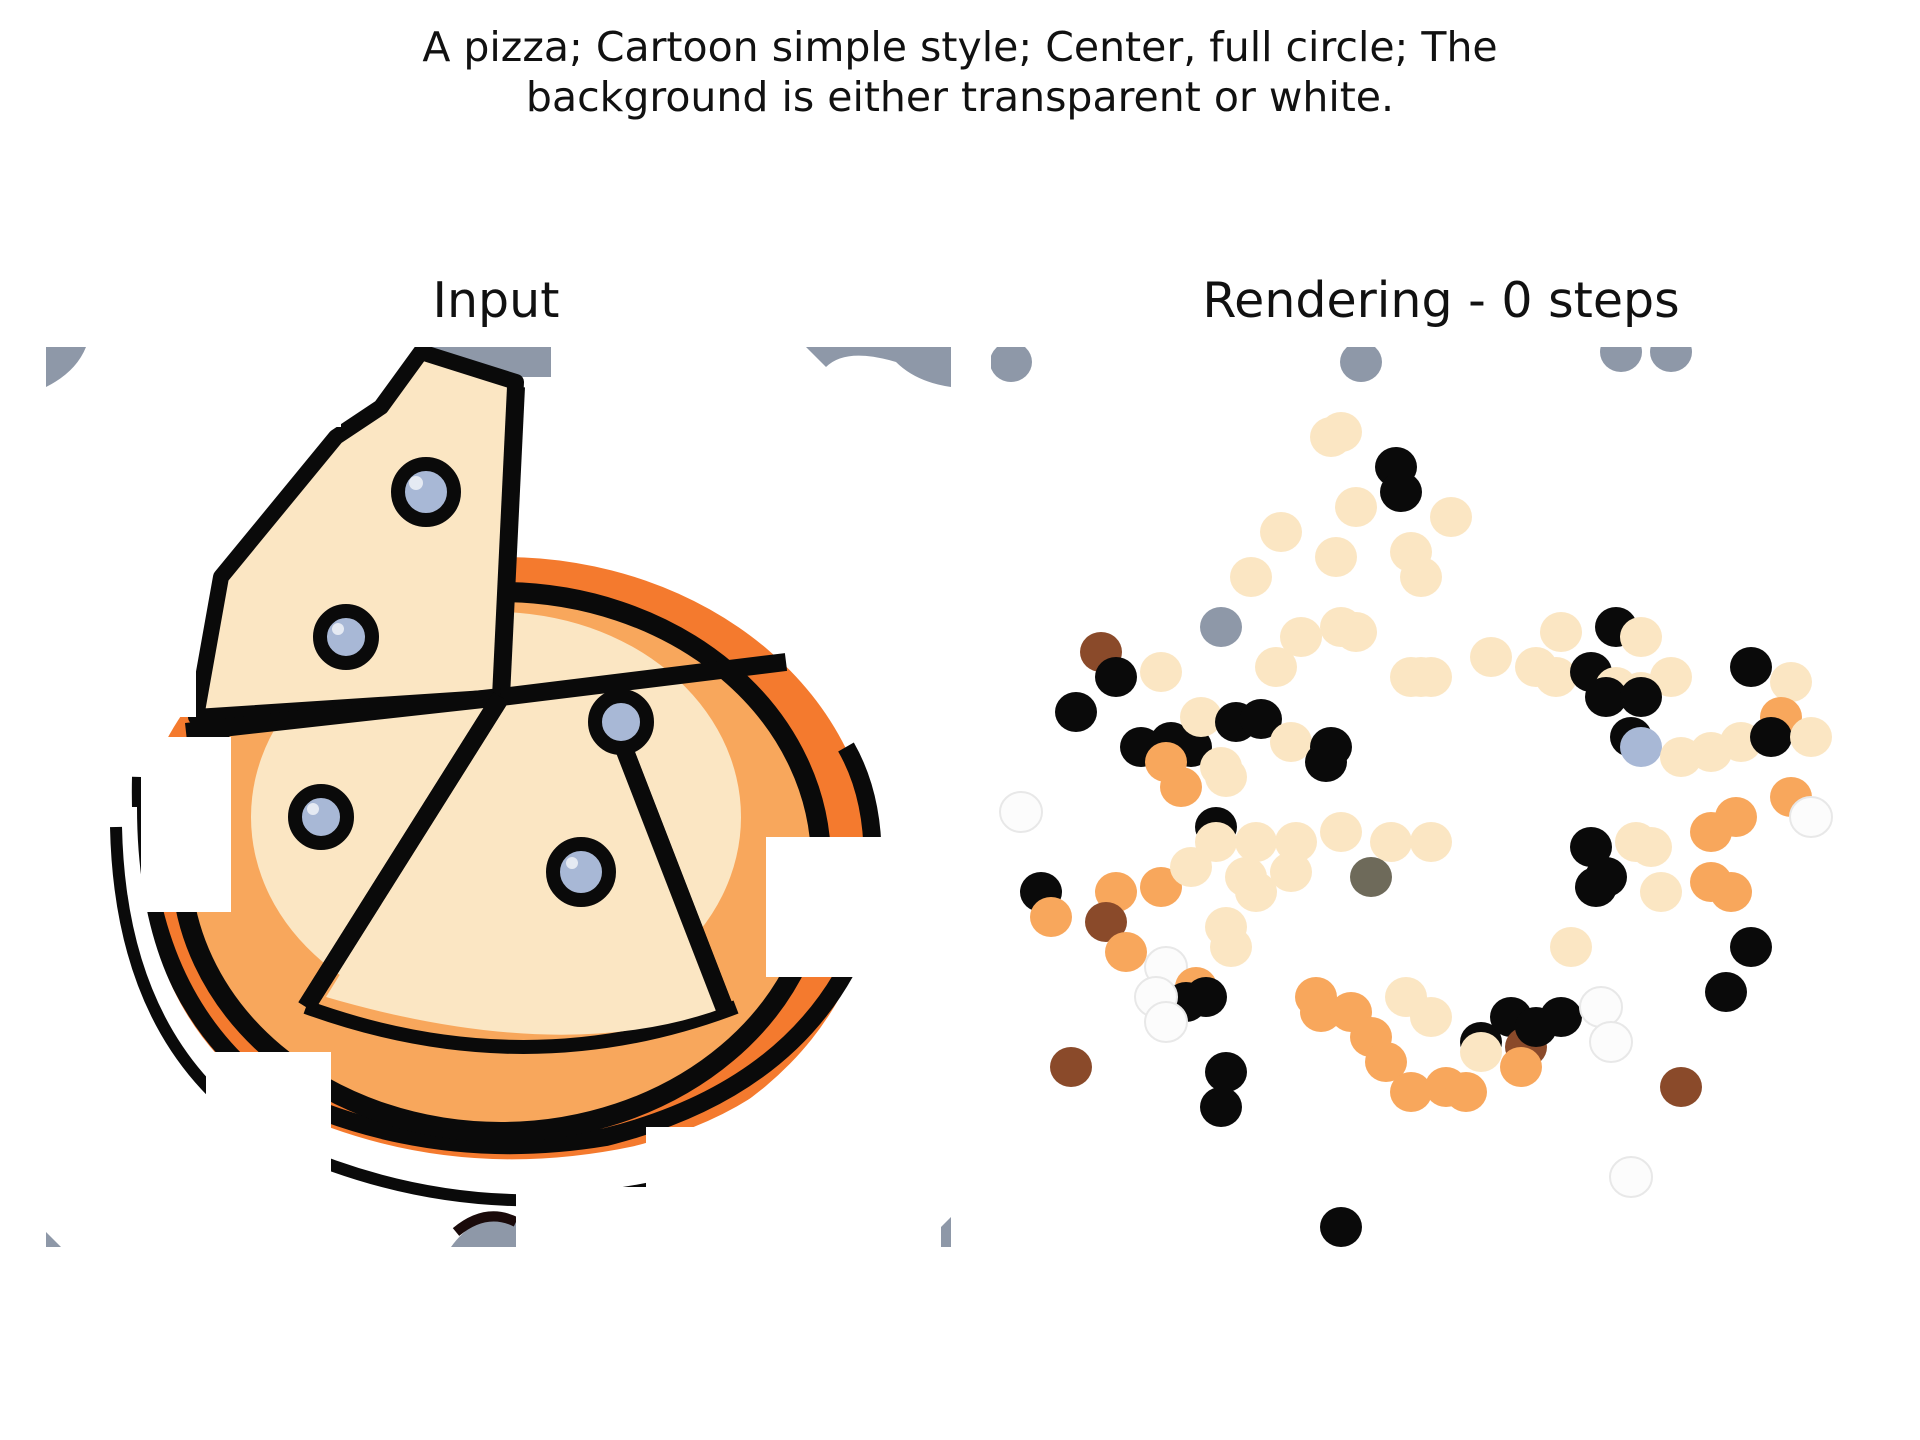 The width and height of the screenshot is (1920, 1440). I want to click on input-panel-title: Input, so click(496, 300).